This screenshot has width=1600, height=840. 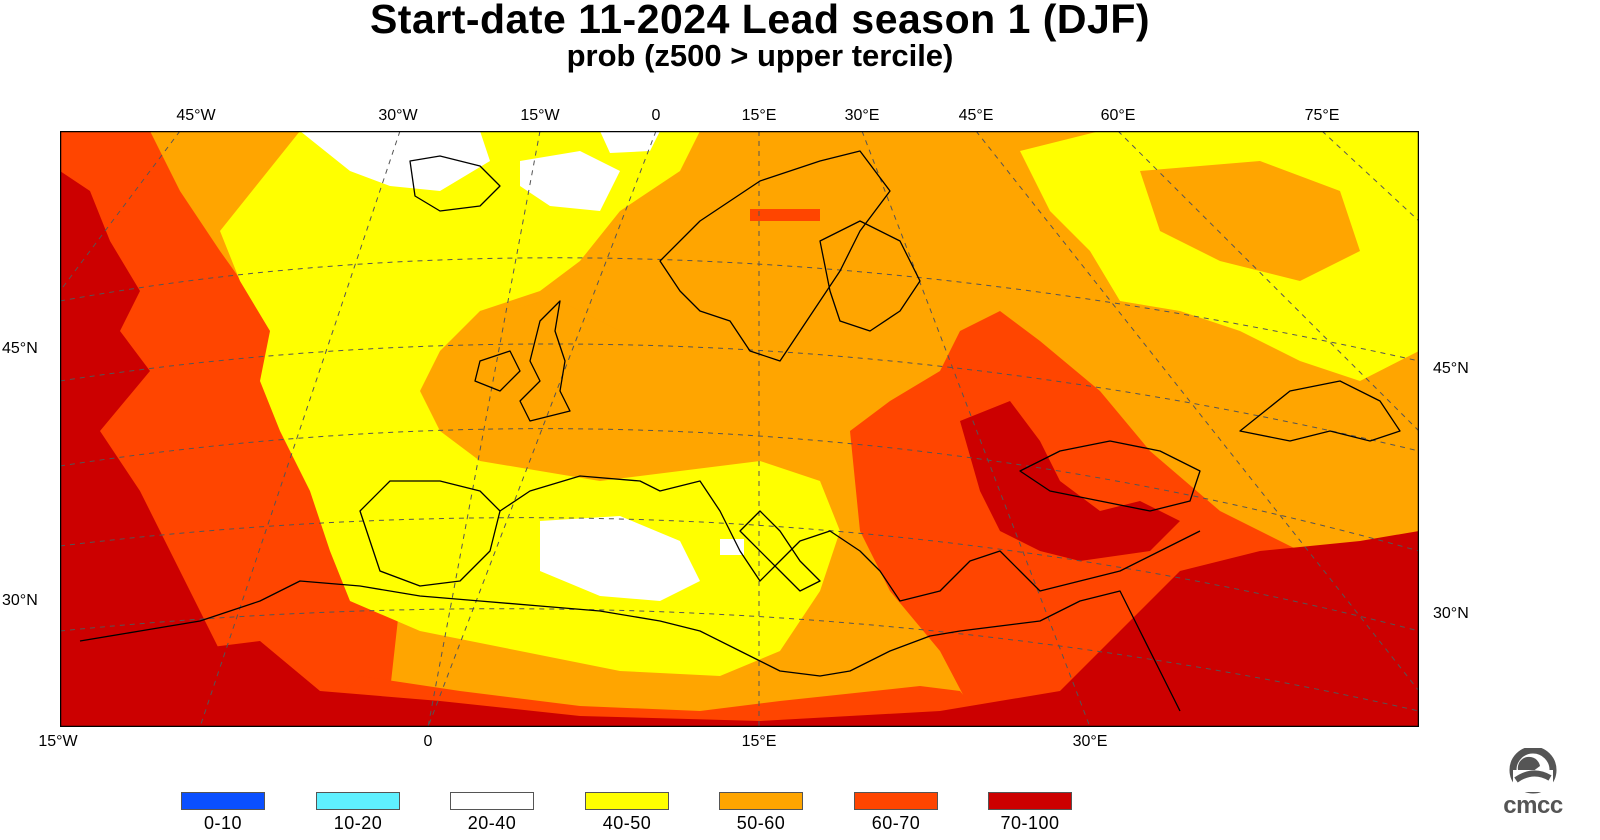 What do you see at coordinates (780, 551) in the screenshot?
I see `coast-italy` at bounding box center [780, 551].